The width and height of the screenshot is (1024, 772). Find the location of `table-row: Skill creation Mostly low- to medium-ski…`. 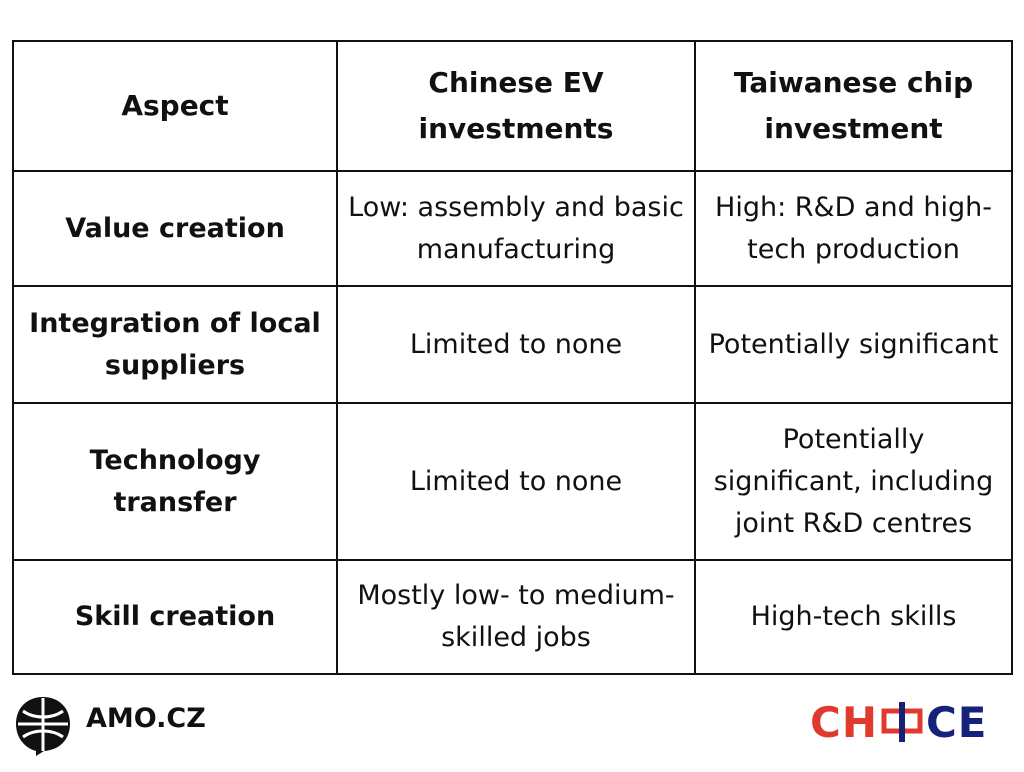

table-row: Skill creation Mostly low- to medium-ski… is located at coordinates (512, 617).